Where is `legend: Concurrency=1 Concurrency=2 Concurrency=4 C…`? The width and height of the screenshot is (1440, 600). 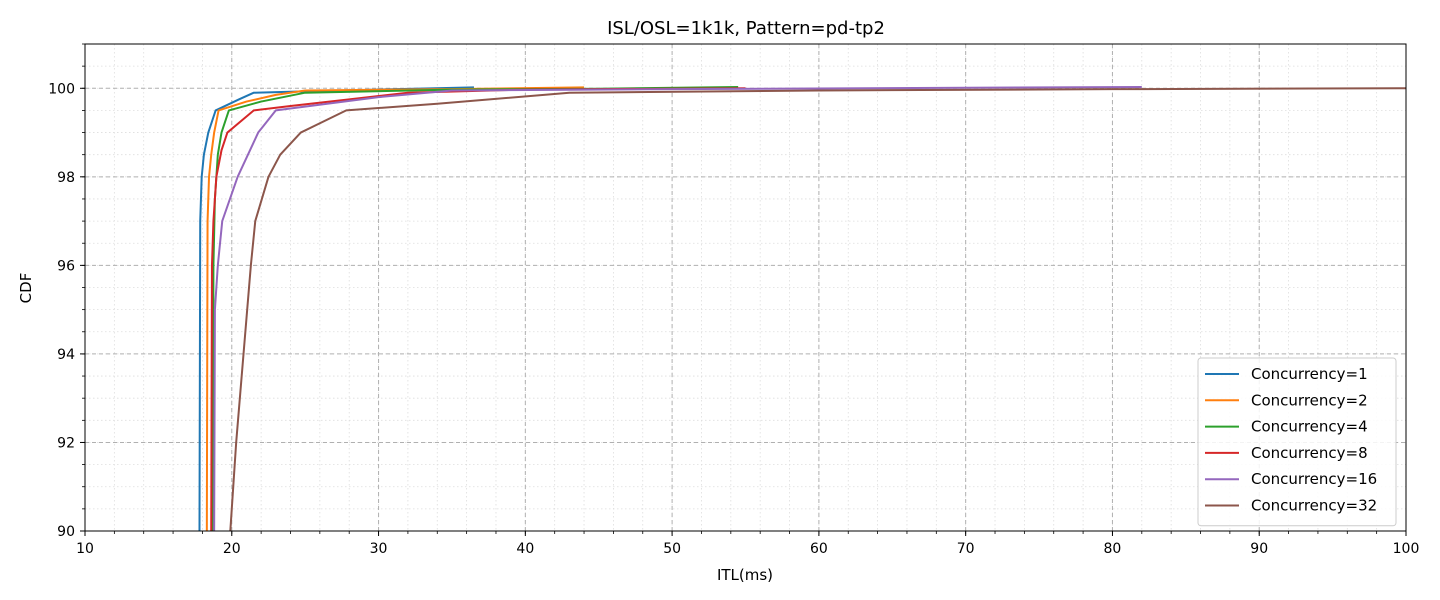
legend: Concurrency=1 Concurrency=2 Concurrency=4 C… is located at coordinates (1297, 442).